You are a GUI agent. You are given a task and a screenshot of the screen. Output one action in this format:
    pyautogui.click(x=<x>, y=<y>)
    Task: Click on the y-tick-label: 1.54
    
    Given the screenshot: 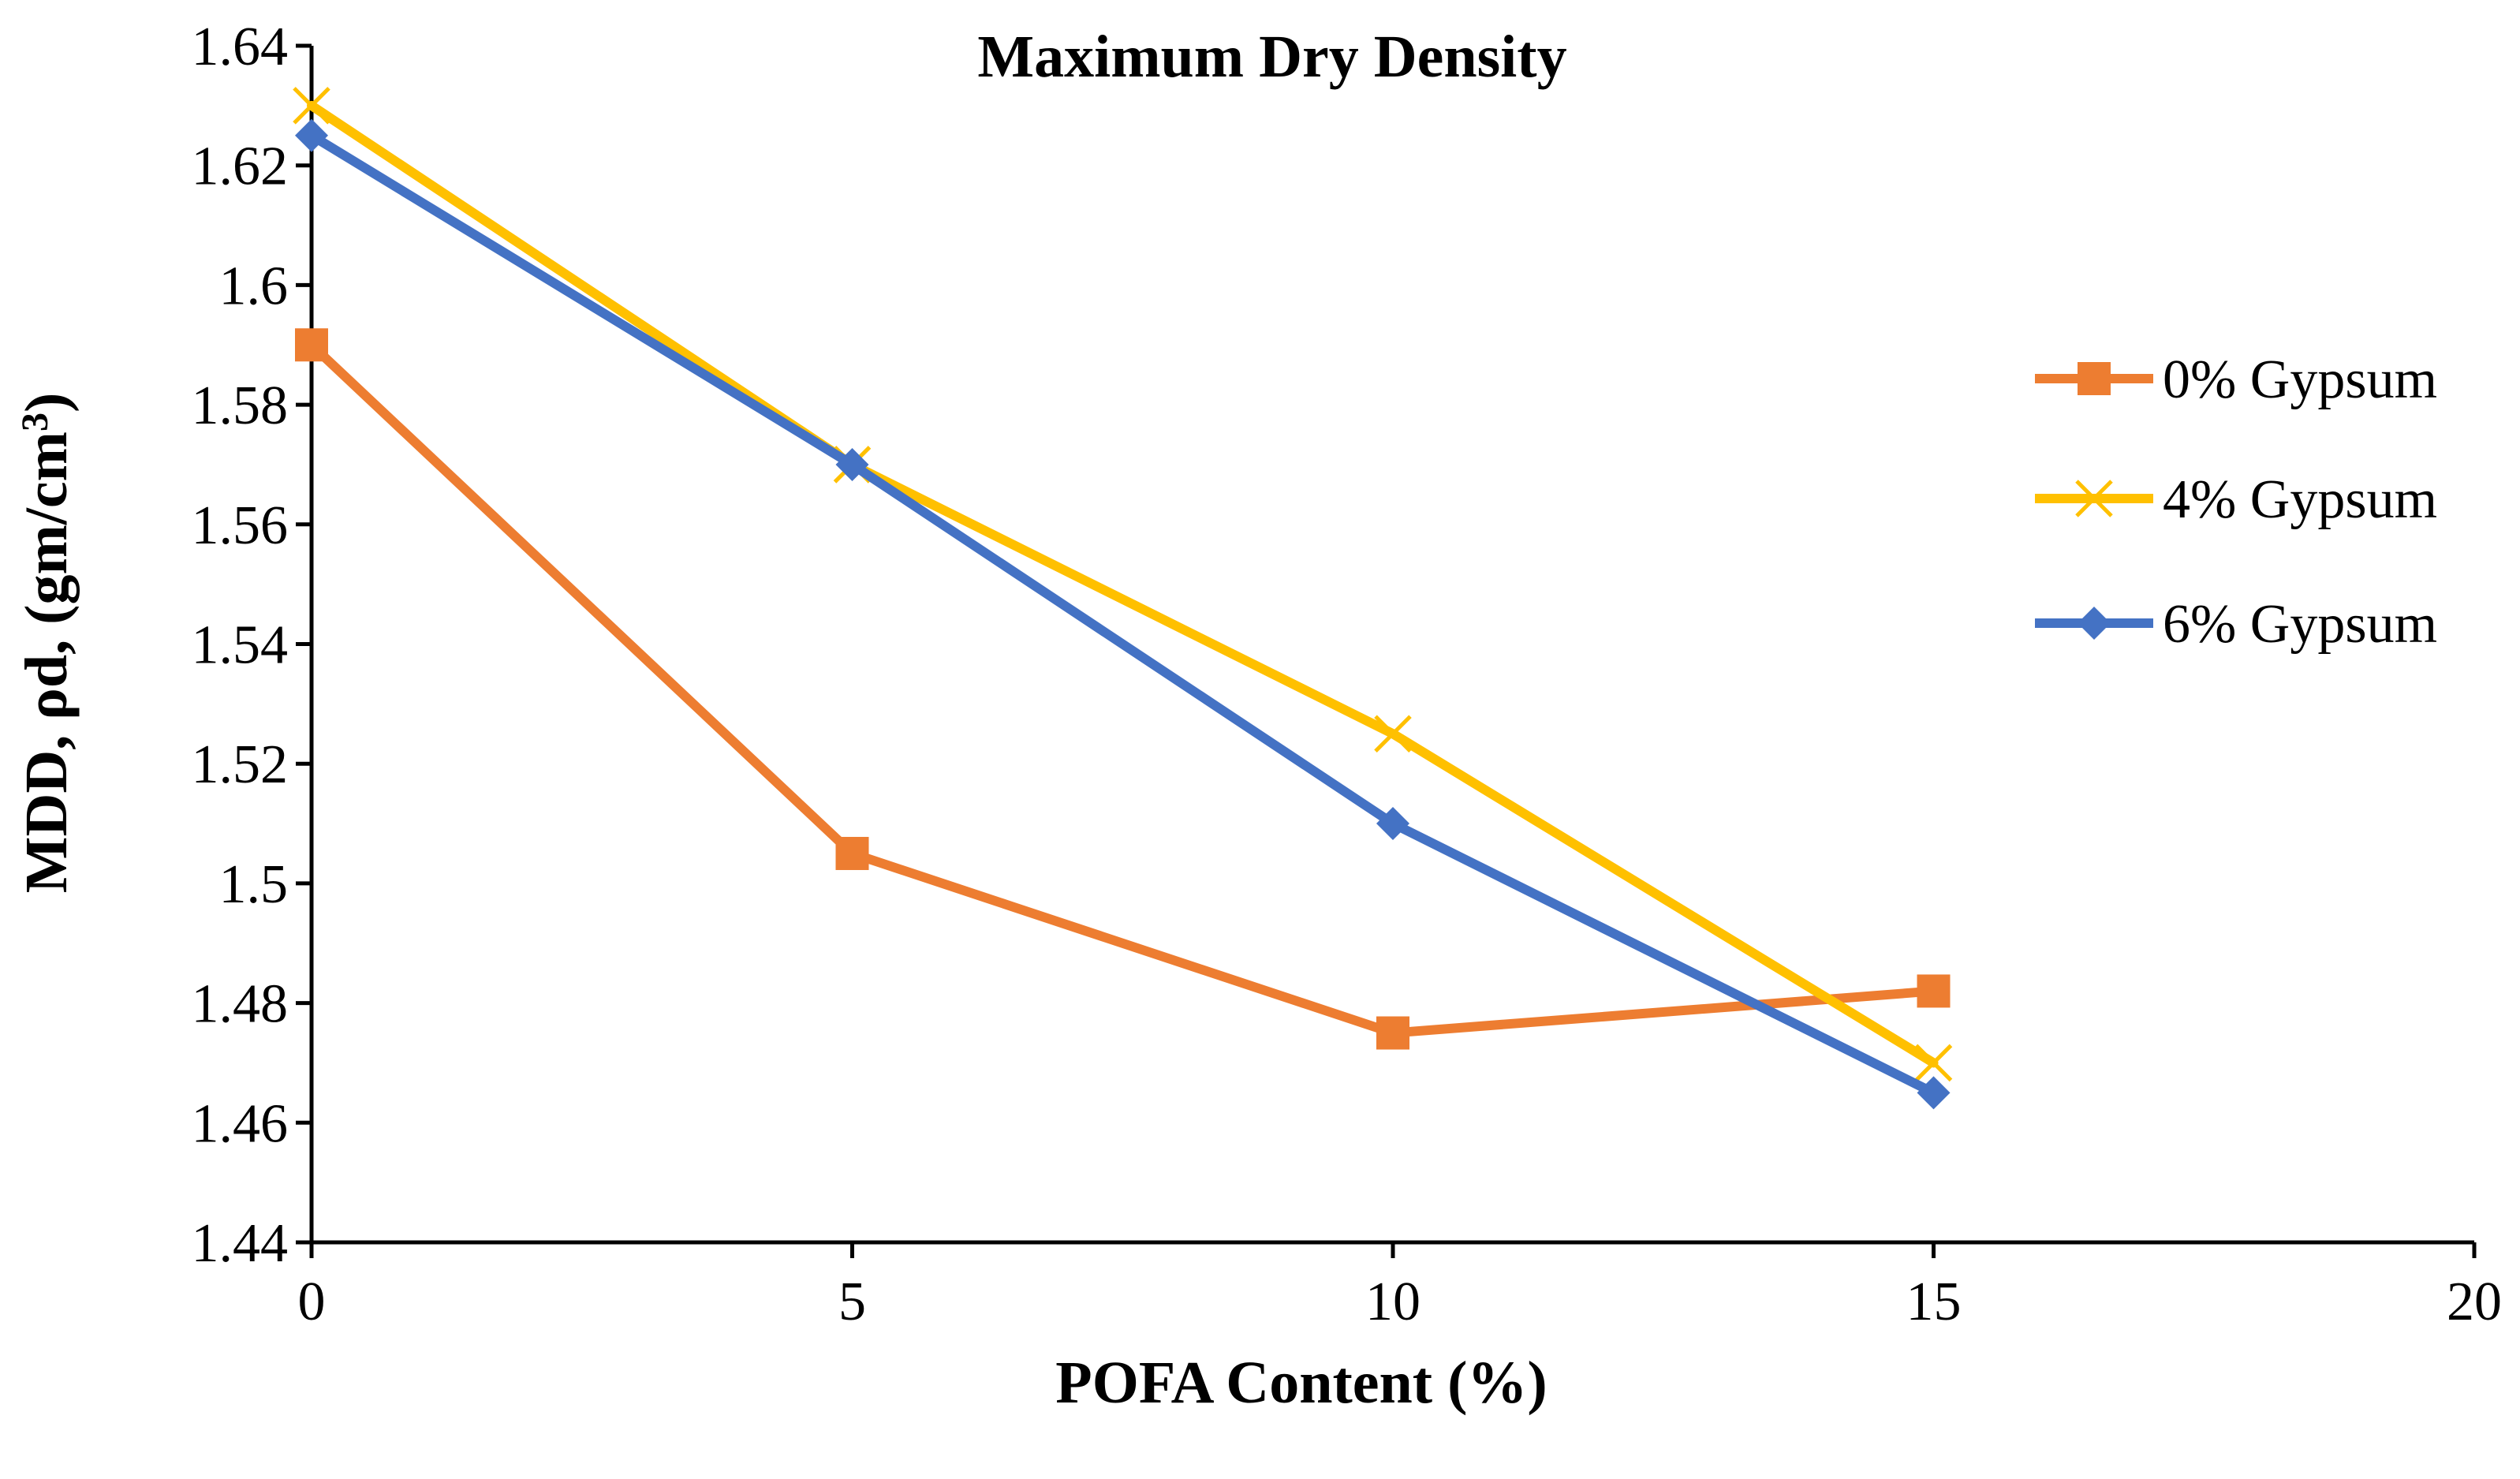 What is the action you would take?
    pyautogui.click(x=240, y=645)
    